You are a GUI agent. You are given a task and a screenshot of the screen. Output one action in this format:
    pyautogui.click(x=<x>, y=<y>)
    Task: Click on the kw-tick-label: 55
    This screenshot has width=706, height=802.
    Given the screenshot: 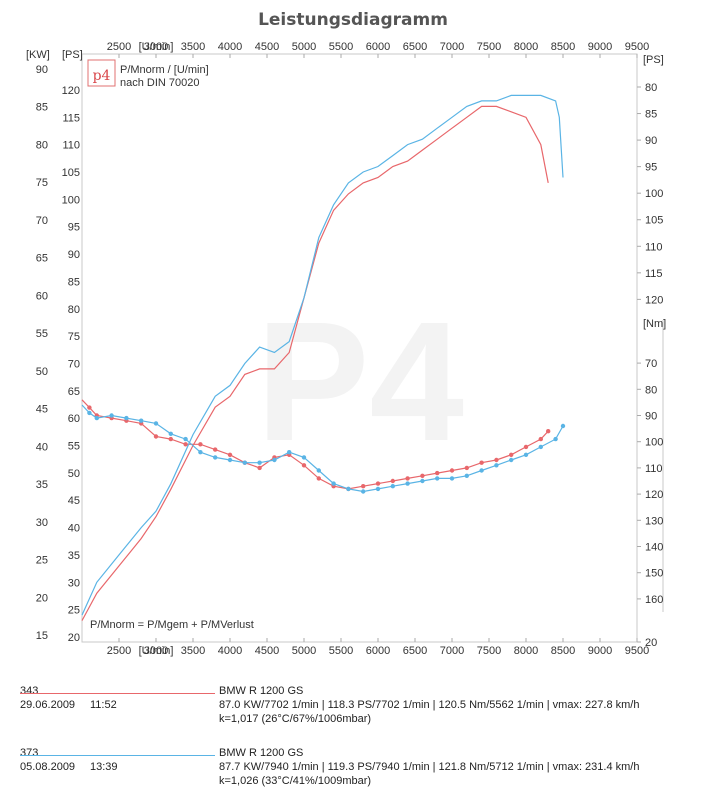 What is the action you would take?
    pyautogui.click(x=42, y=334)
    